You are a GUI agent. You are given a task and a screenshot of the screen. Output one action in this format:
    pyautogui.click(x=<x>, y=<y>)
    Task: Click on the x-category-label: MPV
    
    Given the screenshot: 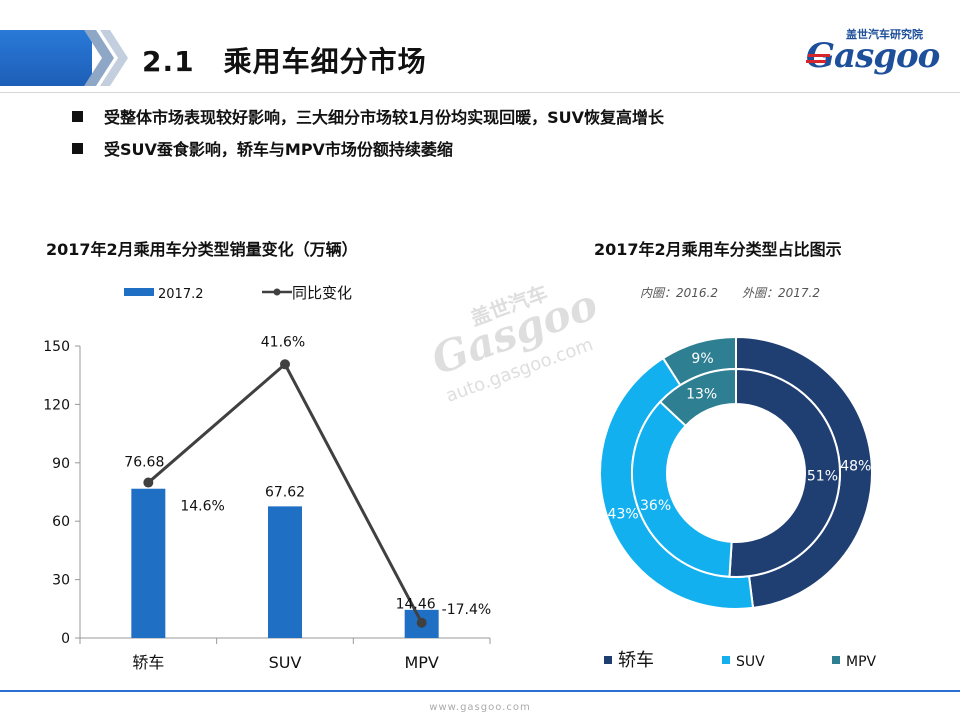 What is the action you would take?
    pyautogui.click(x=421, y=662)
    